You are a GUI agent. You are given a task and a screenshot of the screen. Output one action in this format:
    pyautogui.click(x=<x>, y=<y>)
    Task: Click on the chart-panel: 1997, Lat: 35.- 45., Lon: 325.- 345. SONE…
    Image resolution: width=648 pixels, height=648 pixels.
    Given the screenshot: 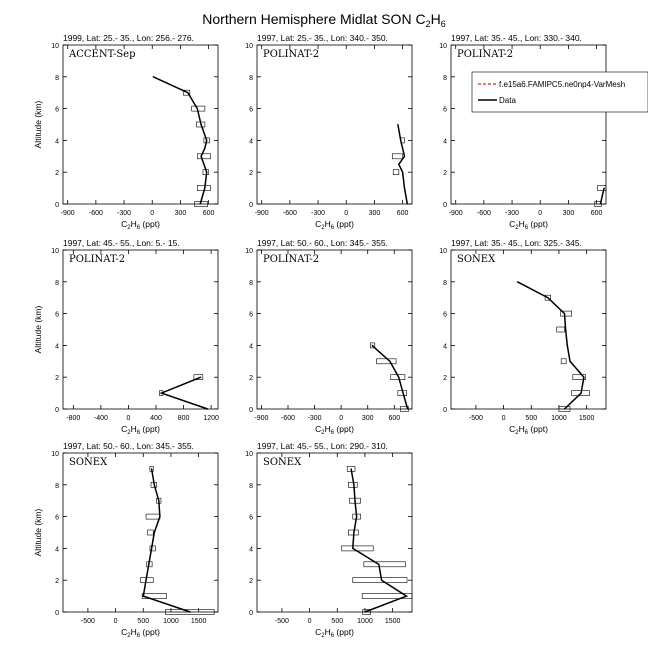 What is the action you would take?
    pyautogui.click(x=523, y=337)
    